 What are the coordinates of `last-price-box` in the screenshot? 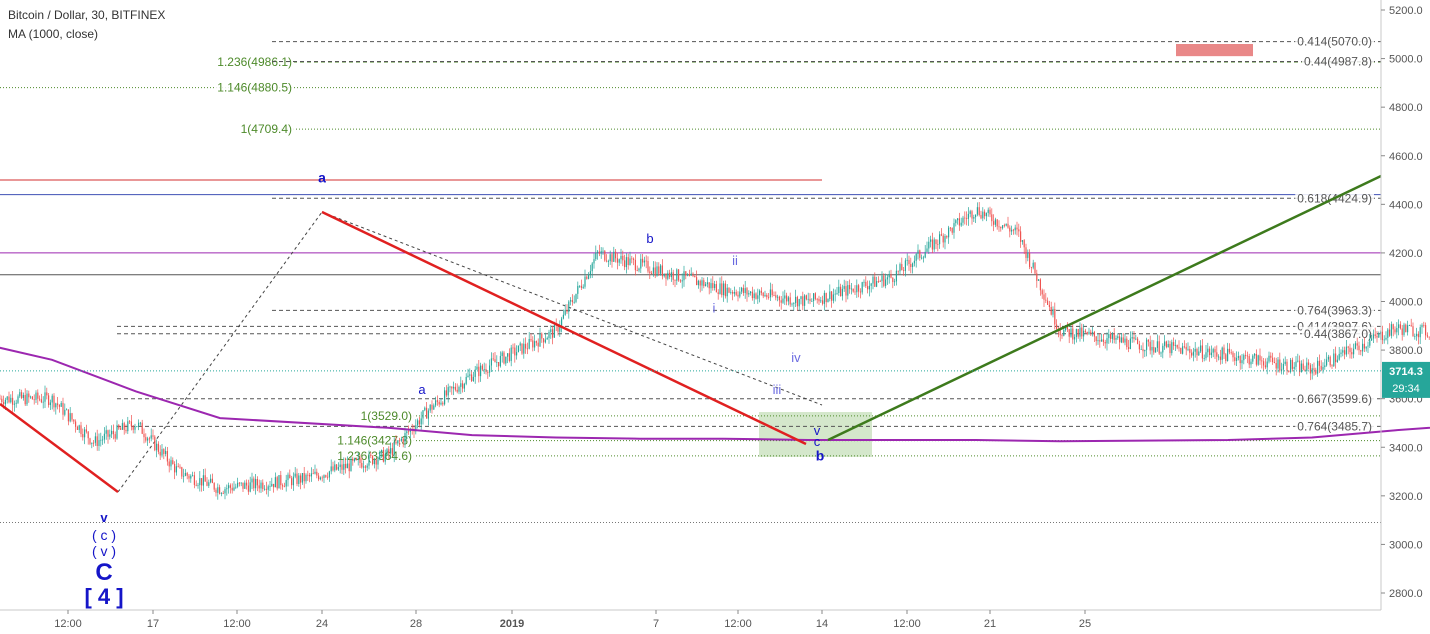 It's located at (1406, 379).